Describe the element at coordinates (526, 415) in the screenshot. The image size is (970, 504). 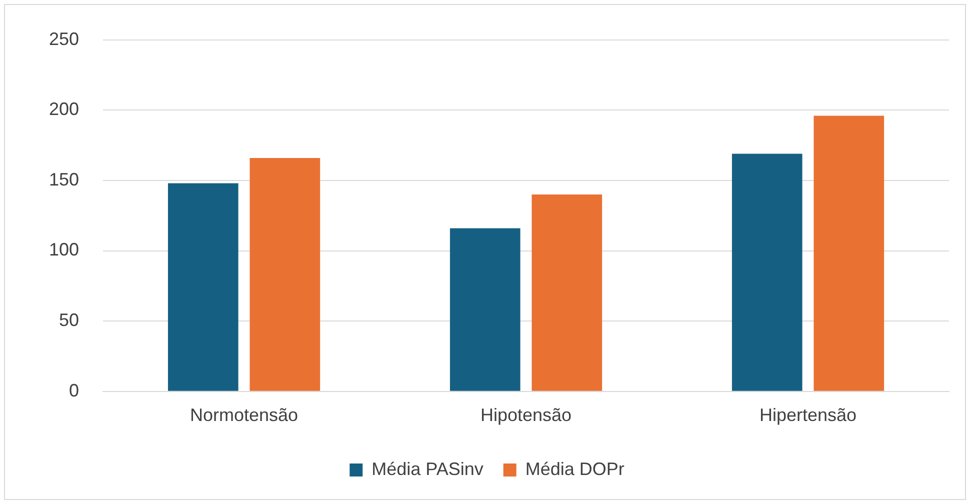
I see `x-tick-label: Hipotensão` at that location.